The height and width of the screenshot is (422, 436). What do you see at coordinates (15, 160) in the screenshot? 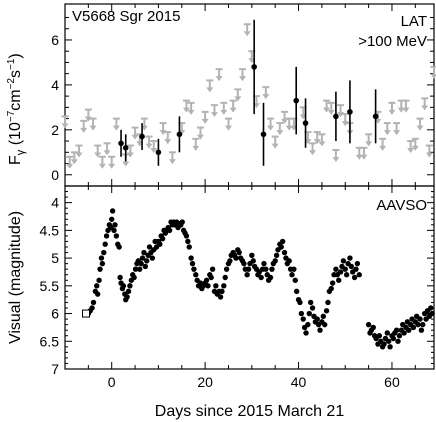
I see `top-ylabel-main: F` at bounding box center [15, 160].